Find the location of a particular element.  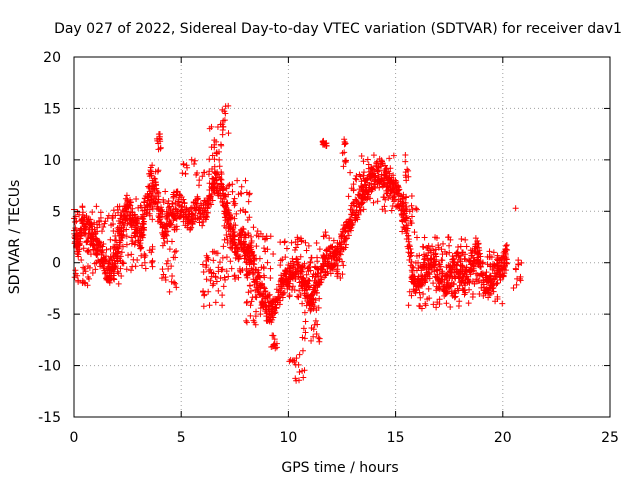

x-tick-label: 5 is located at coordinates (181, 438).